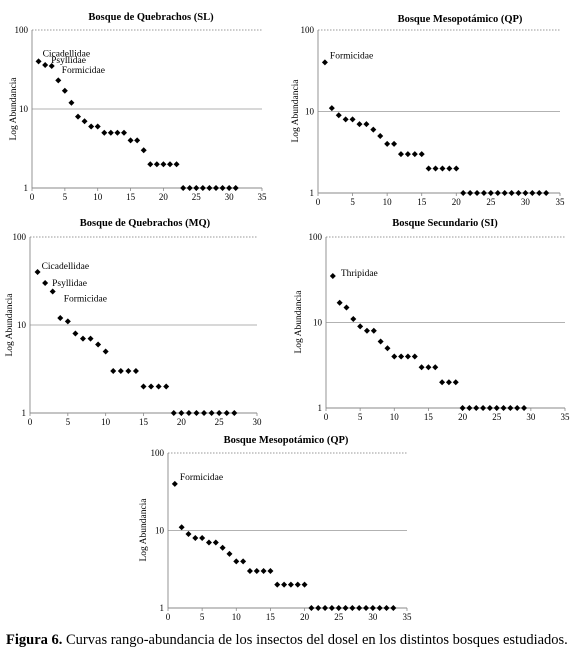 This screenshot has height=658, width=580. I want to click on figure-caption-label: Figura 6., so click(34, 640).